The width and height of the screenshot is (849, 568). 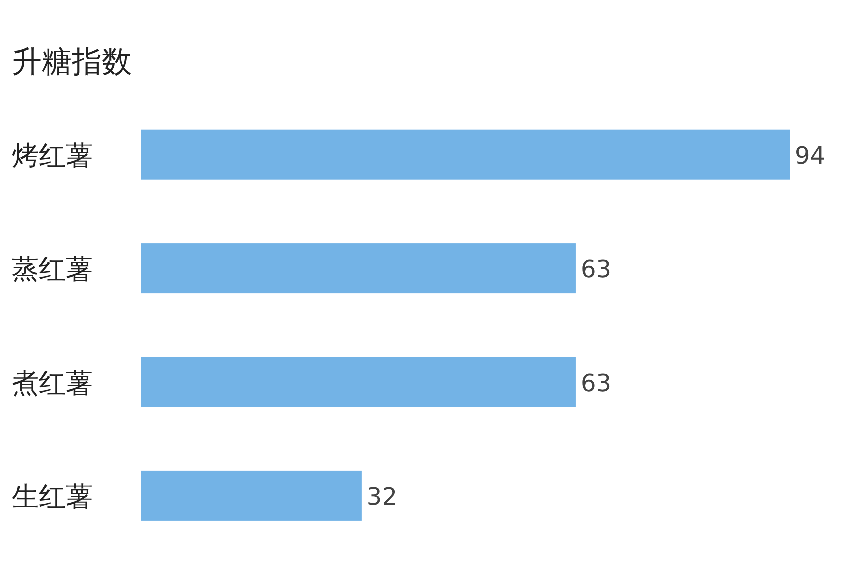 What do you see at coordinates (72, 62) in the screenshot?
I see `chart-title: 升糖指数` at bounding box center [72, 62].